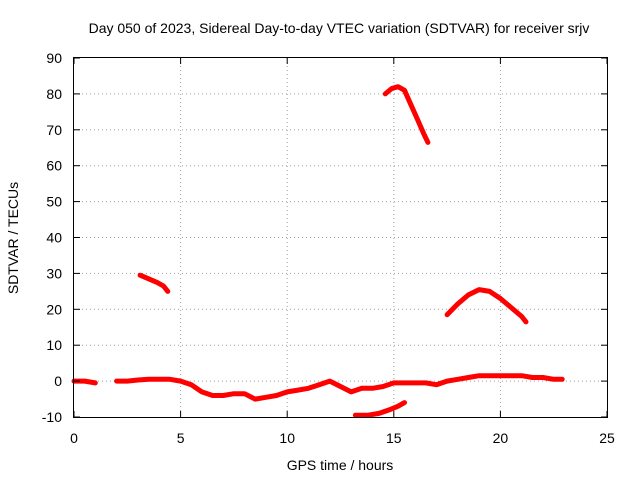 Image resolution: width=640 pixels, height=480 pixels. What do you see at coordinates (154, 283) in the screenshot?
I see `series-early-arc` at bounding box center [154, 283].